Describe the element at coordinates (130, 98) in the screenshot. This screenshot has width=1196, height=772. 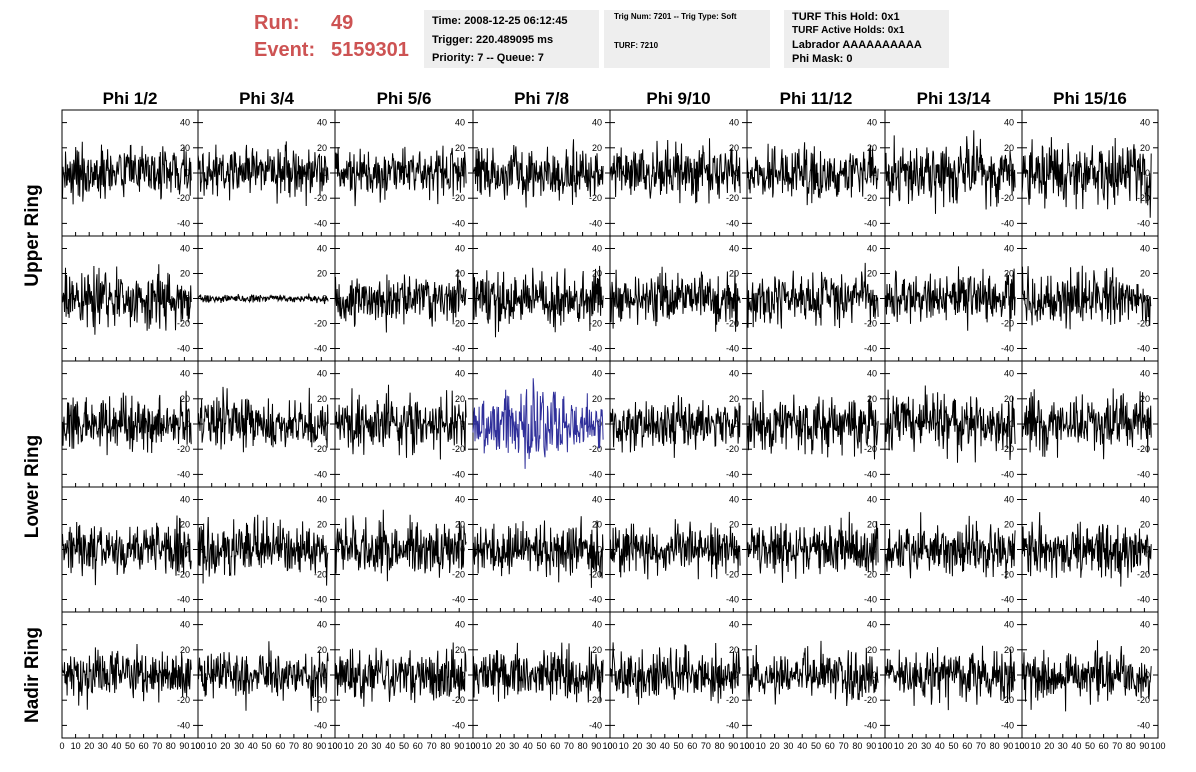
I see `column-title: Phi 1/2` at that location.